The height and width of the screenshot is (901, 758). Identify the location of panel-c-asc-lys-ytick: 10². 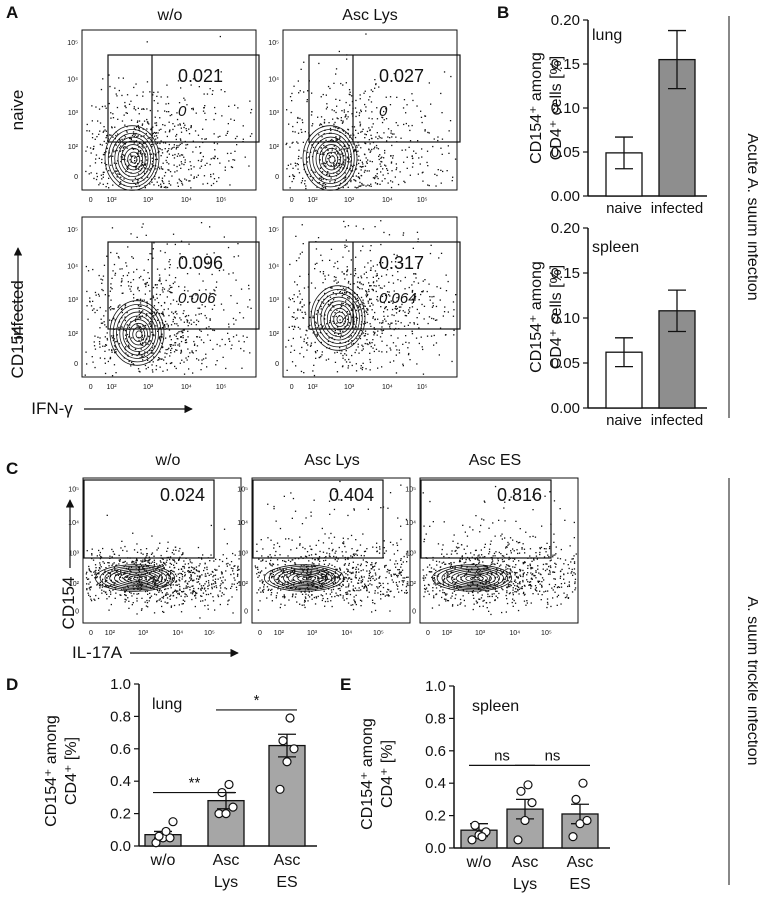
(243, 584).